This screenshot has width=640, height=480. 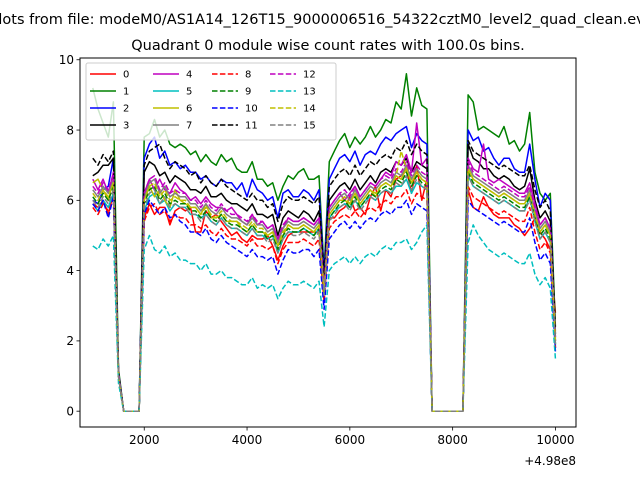 What do you see at coordinates (248, 75) in the screenshot?
I see `legend-label-8: 8` at bounding box center [248, 75].